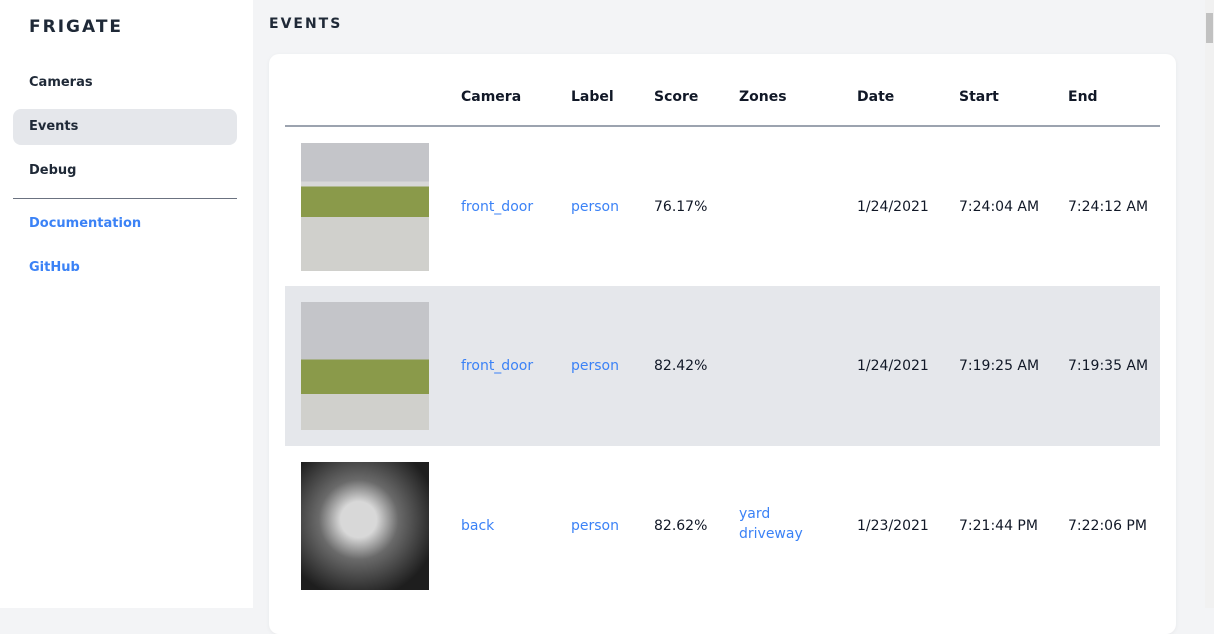 The width and height of the screenshot is (1214, 634). Describe the element at coordinates (1013, 90) in the screenshot. I see `header-start: Start` at that location.